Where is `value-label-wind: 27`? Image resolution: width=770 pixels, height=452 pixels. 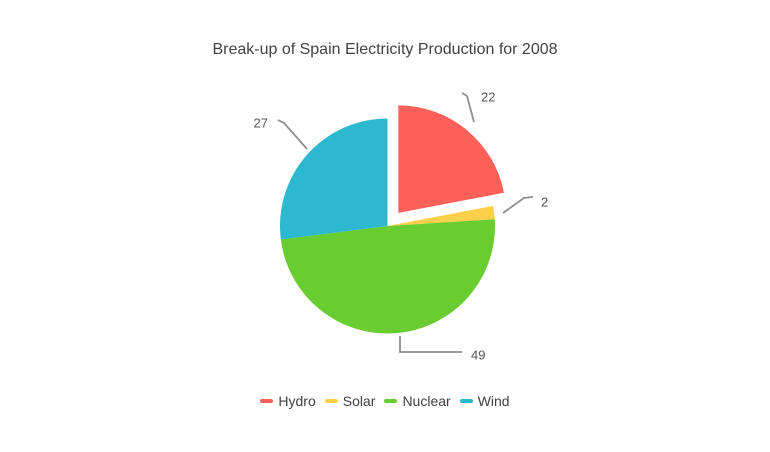
value-label-wind: 27 is located at coordinates (261, 123).